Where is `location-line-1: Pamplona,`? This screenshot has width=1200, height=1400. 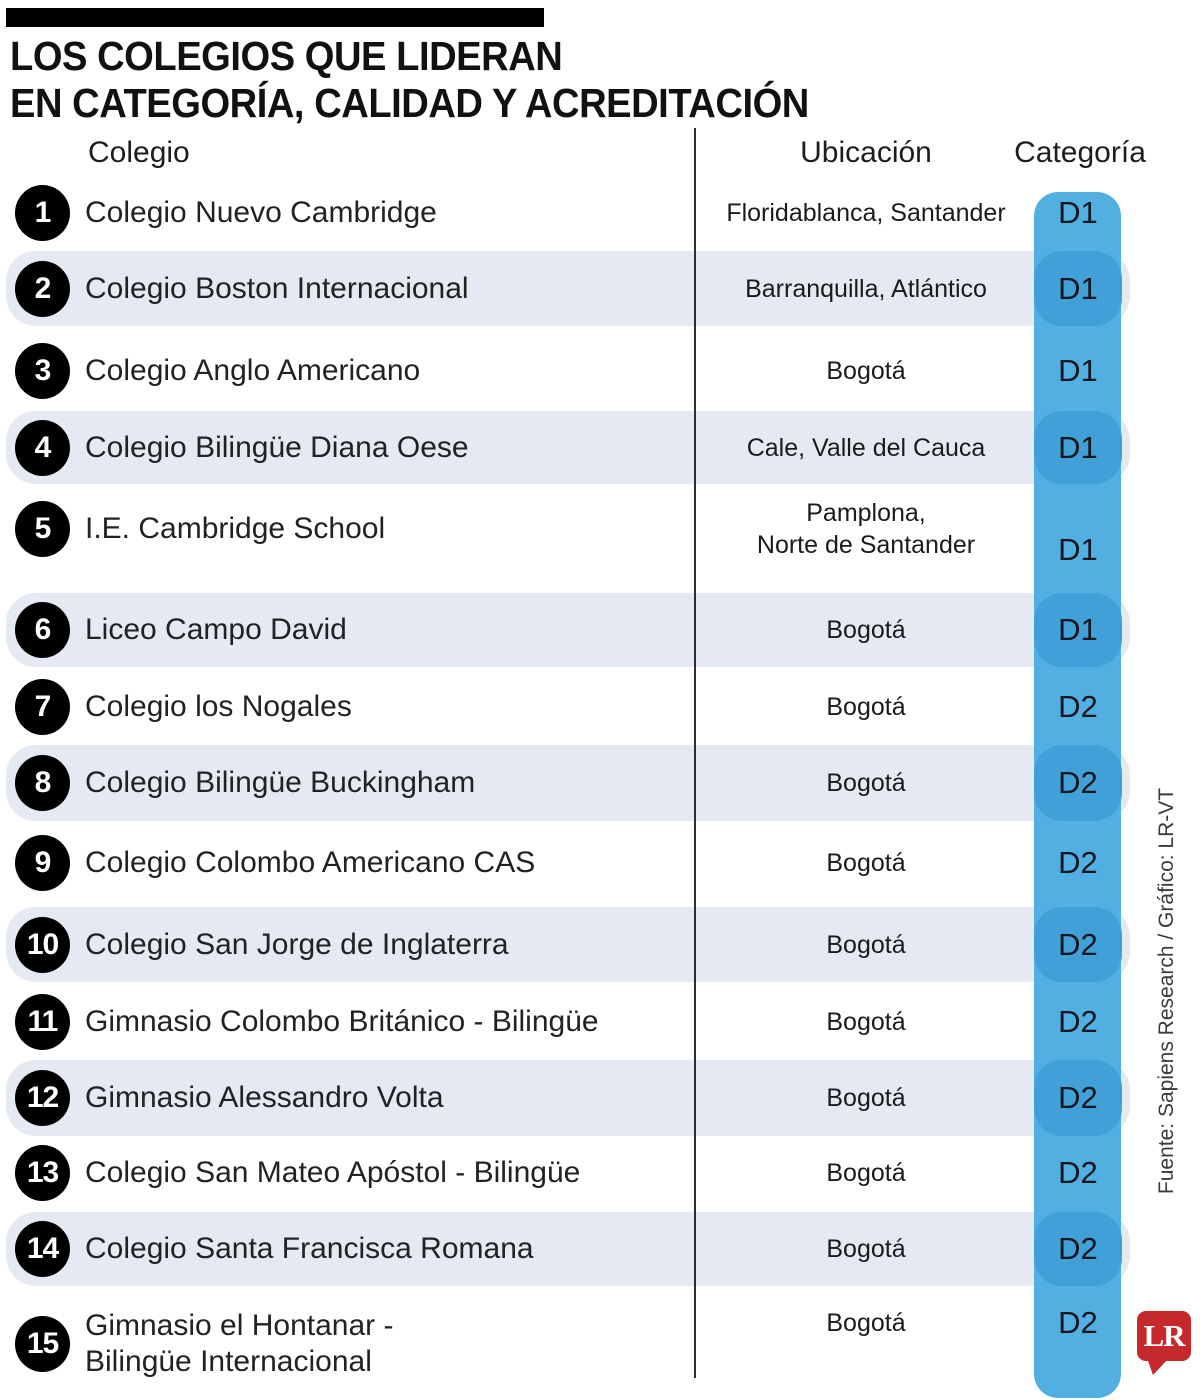 location-line-1: Pamplona, is located at coordinates (866, 513).